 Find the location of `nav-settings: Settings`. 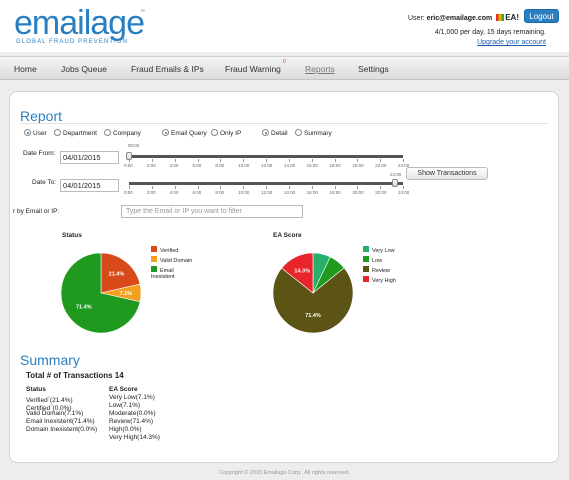

nav-settings: Settings is located at coordinates (373, 69).